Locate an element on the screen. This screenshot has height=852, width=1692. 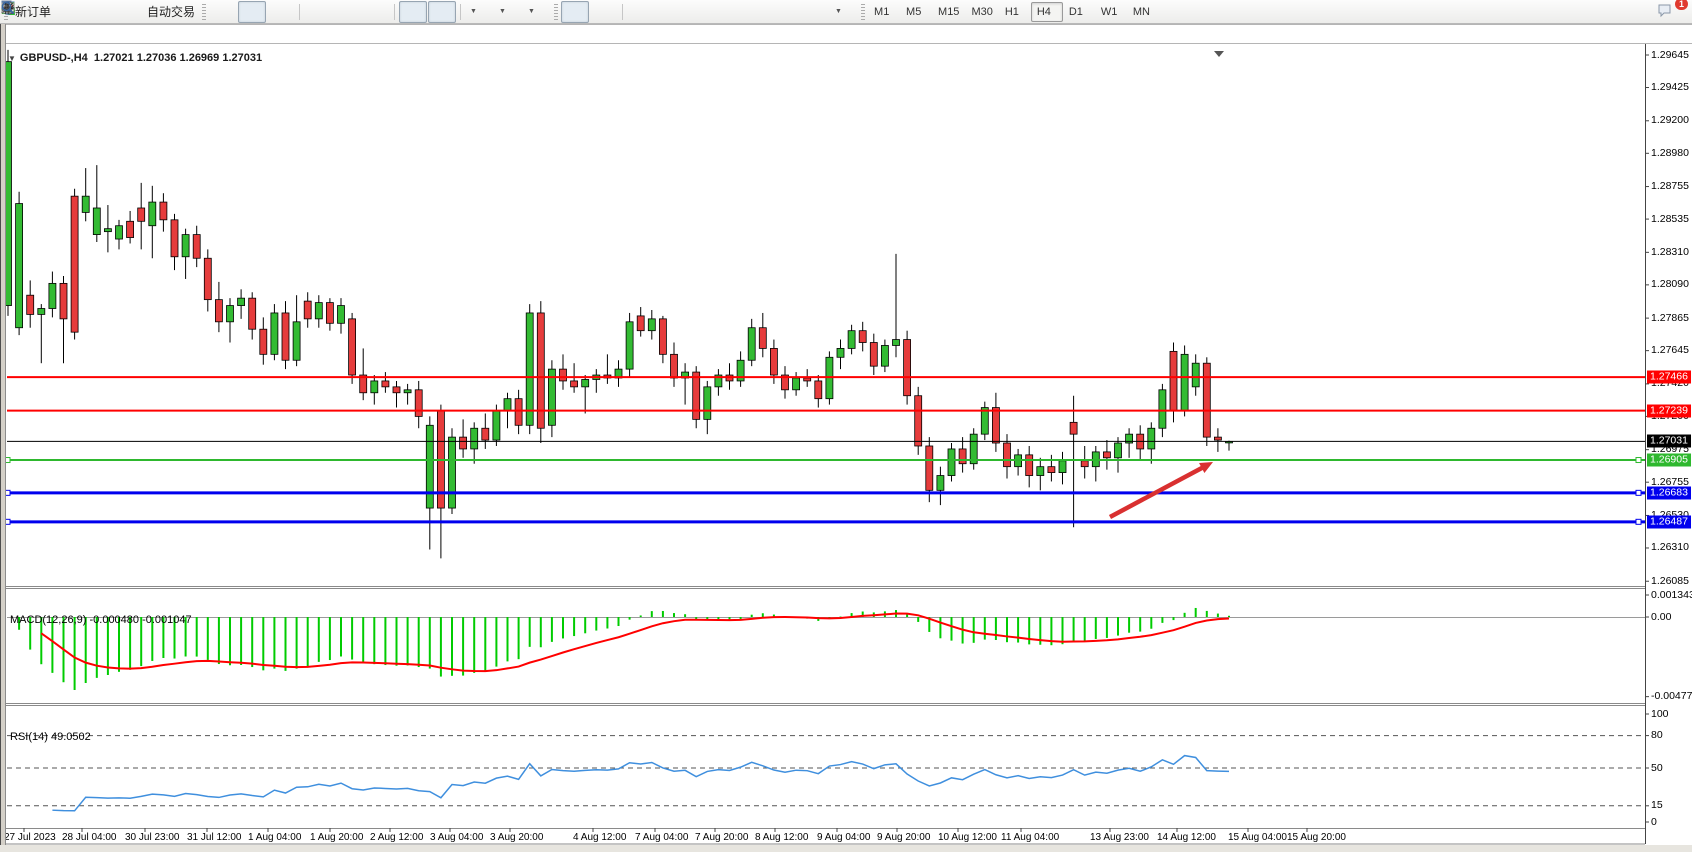
notifications-button: 1 is located at coordinates (1672, 11).